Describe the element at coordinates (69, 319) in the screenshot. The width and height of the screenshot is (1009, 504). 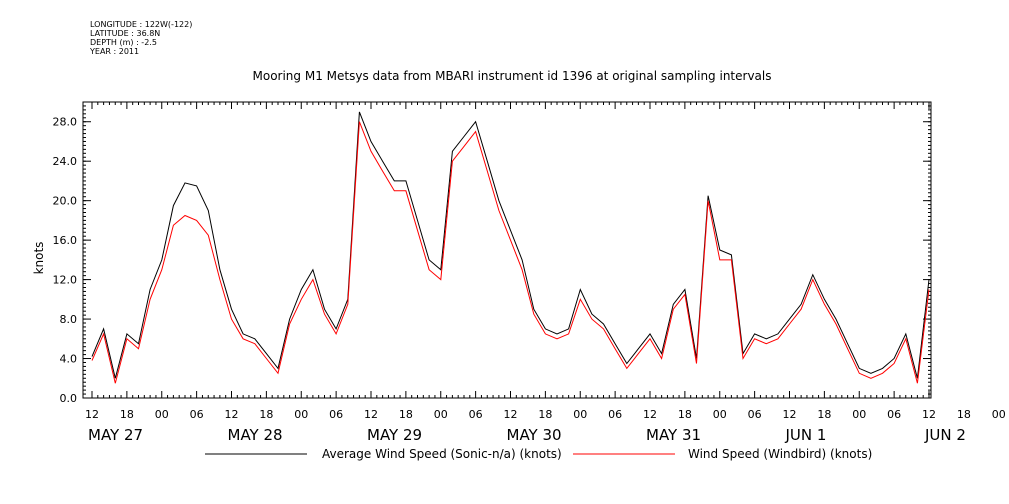
I see `y-tick-label: 8.0` at that location.